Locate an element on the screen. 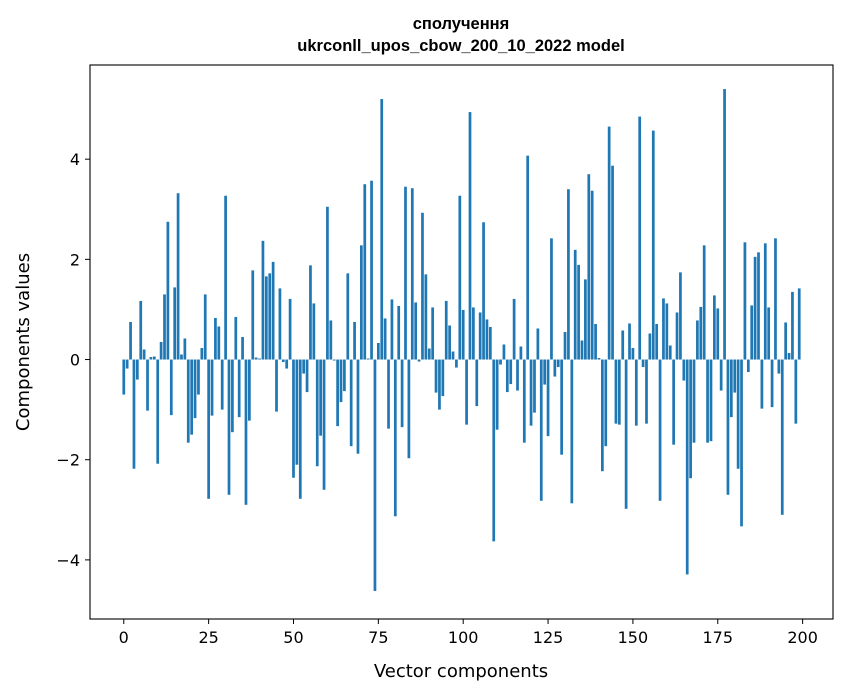 Image resolution: width=847 pixels, height=696 pixels. chart-subtitle: ukrconll_upos_cbow_200_10_2022 model is located at coordinates (460, 46).